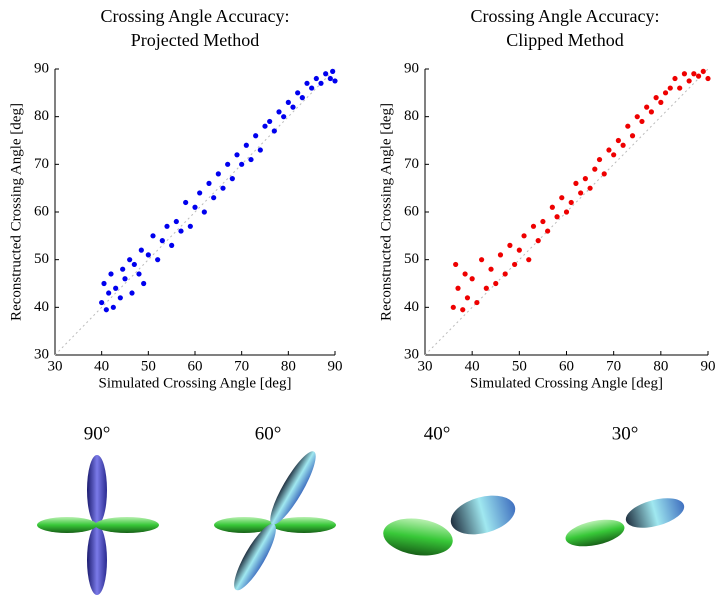 The width and height of the screenshot is (724, 604). Describe the element at coordinates (195, 40) in the screenshot. I see `chart-subtitle: Projected Method` at that location.